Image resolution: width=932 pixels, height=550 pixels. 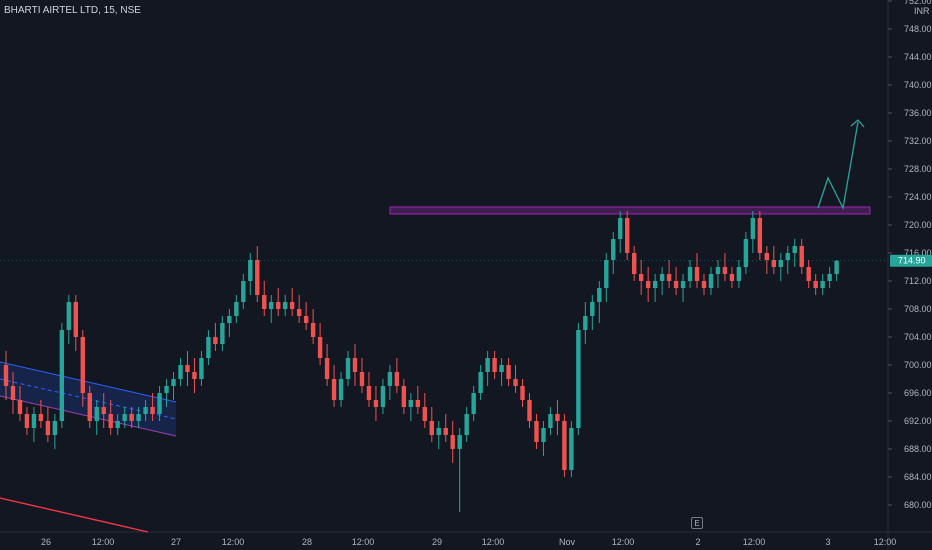 What do you see at coordinates (918, 3) in the screenshot?
I see `price-tick-label: 752.00` at bounding box center [918, 3].